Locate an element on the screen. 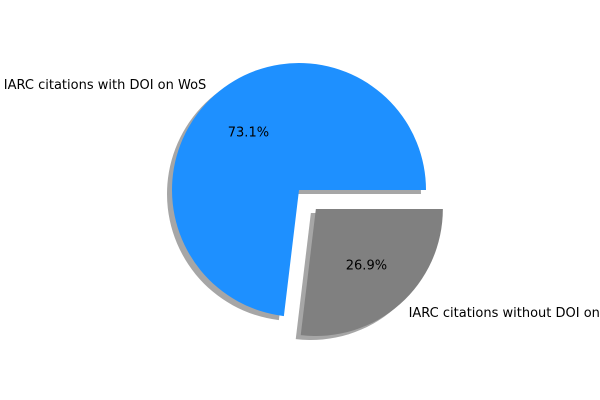 The image size is (600, 400). pie-category-label: IARC citations with DOI on WoS is located at coordinates (105, 85).